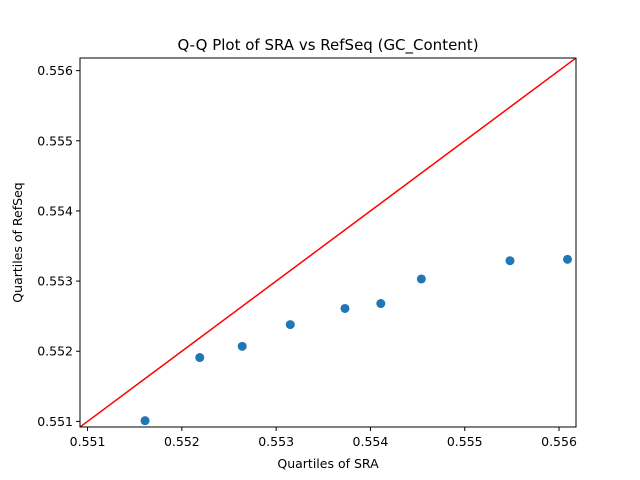 The width and height of the screenshot is (640, 480). Describe the element at coordinates (182, 441) in the screenshot. I see `x-tick-label: 0.552` at that location.